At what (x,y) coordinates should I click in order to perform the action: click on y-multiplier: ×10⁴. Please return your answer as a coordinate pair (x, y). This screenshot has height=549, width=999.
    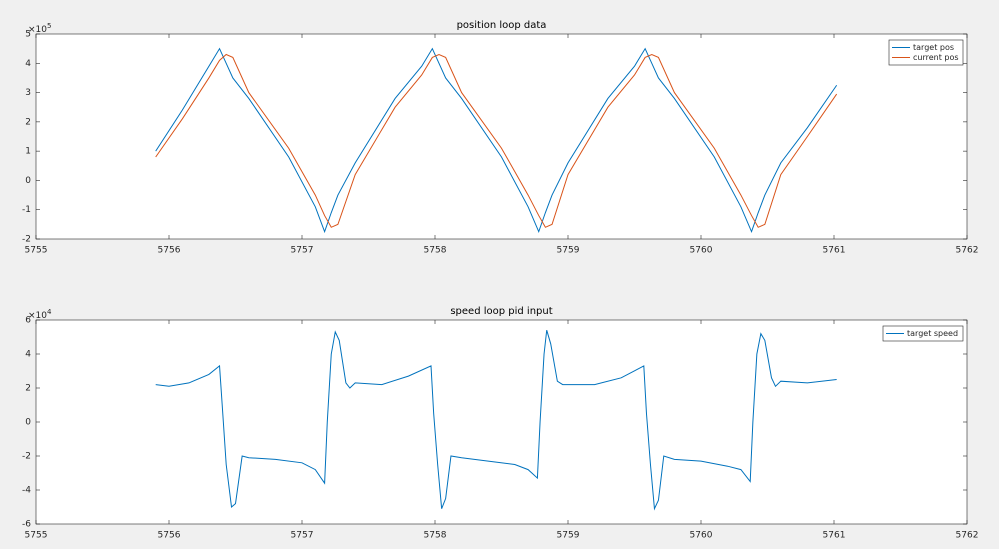
    Looking at the image, I should click on (40, 314).